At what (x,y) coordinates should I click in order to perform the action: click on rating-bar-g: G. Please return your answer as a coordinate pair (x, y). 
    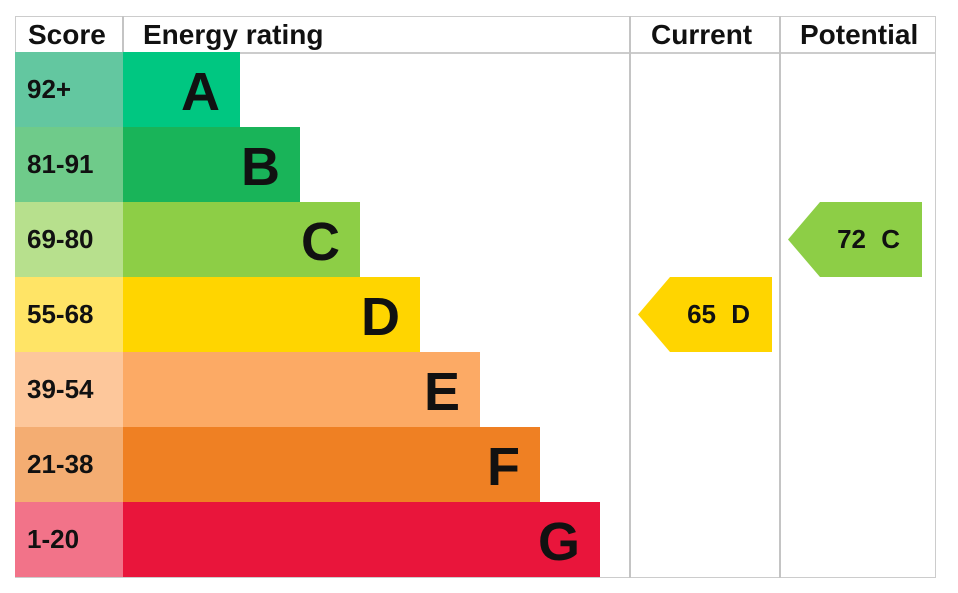
    Looking at the image, I should click on (361, 539).